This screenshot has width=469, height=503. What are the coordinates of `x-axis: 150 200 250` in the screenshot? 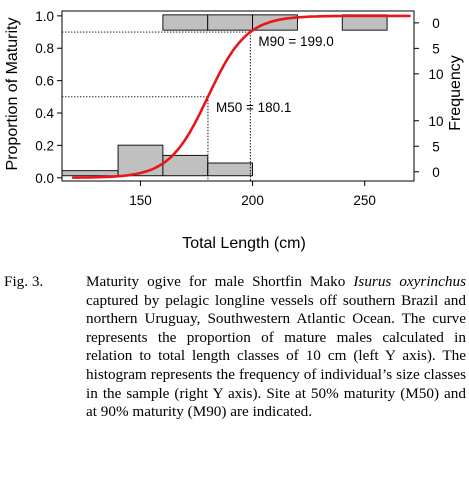 It's located at (252, 194).